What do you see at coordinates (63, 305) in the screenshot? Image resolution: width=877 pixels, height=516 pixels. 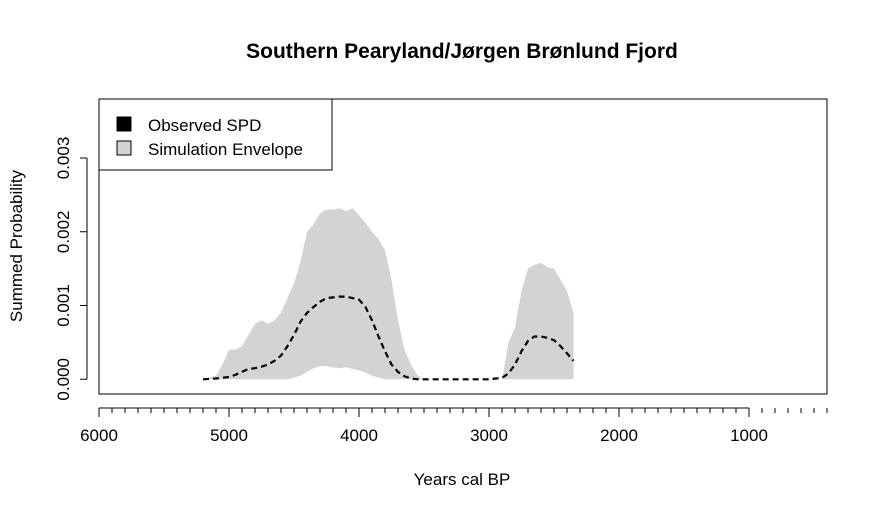 I see `y-tick-label: 0.001` at bounding box center [63, 305].